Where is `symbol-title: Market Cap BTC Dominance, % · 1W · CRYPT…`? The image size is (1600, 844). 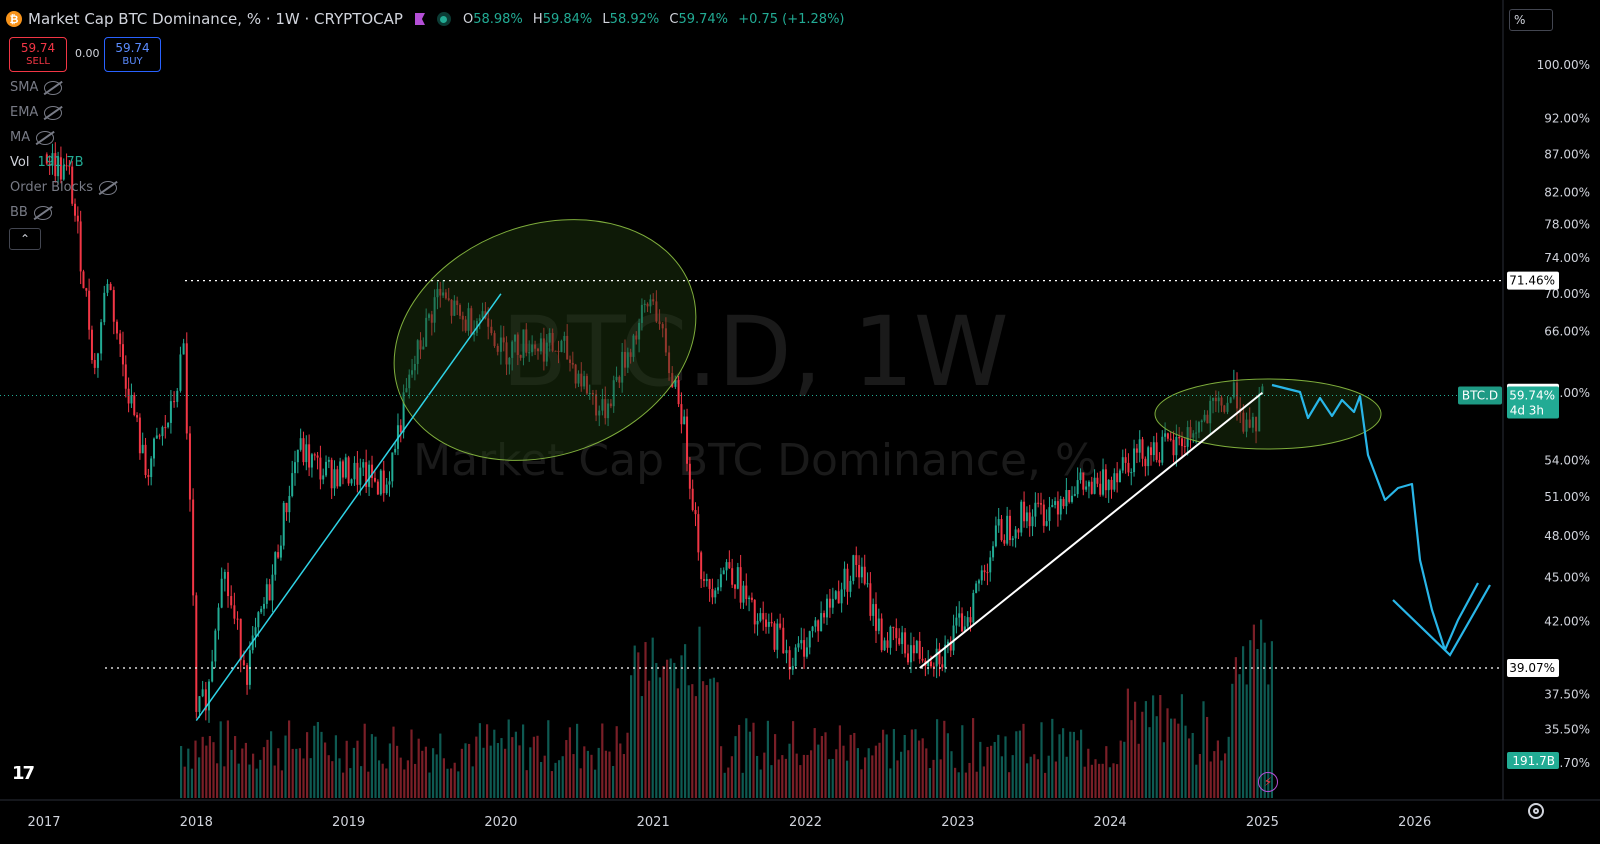 symbol-title: Market Cap BTC Dominance, % · 1W · CRYPT… is located at coordinates (215, 19).